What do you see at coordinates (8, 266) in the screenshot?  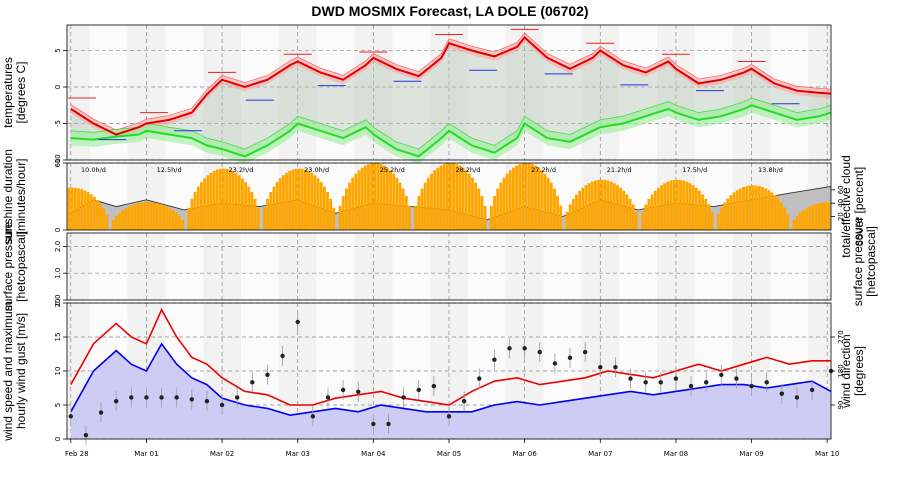 I see `pressure-ylabel: surface pressure` at bounding box center [8, 266].